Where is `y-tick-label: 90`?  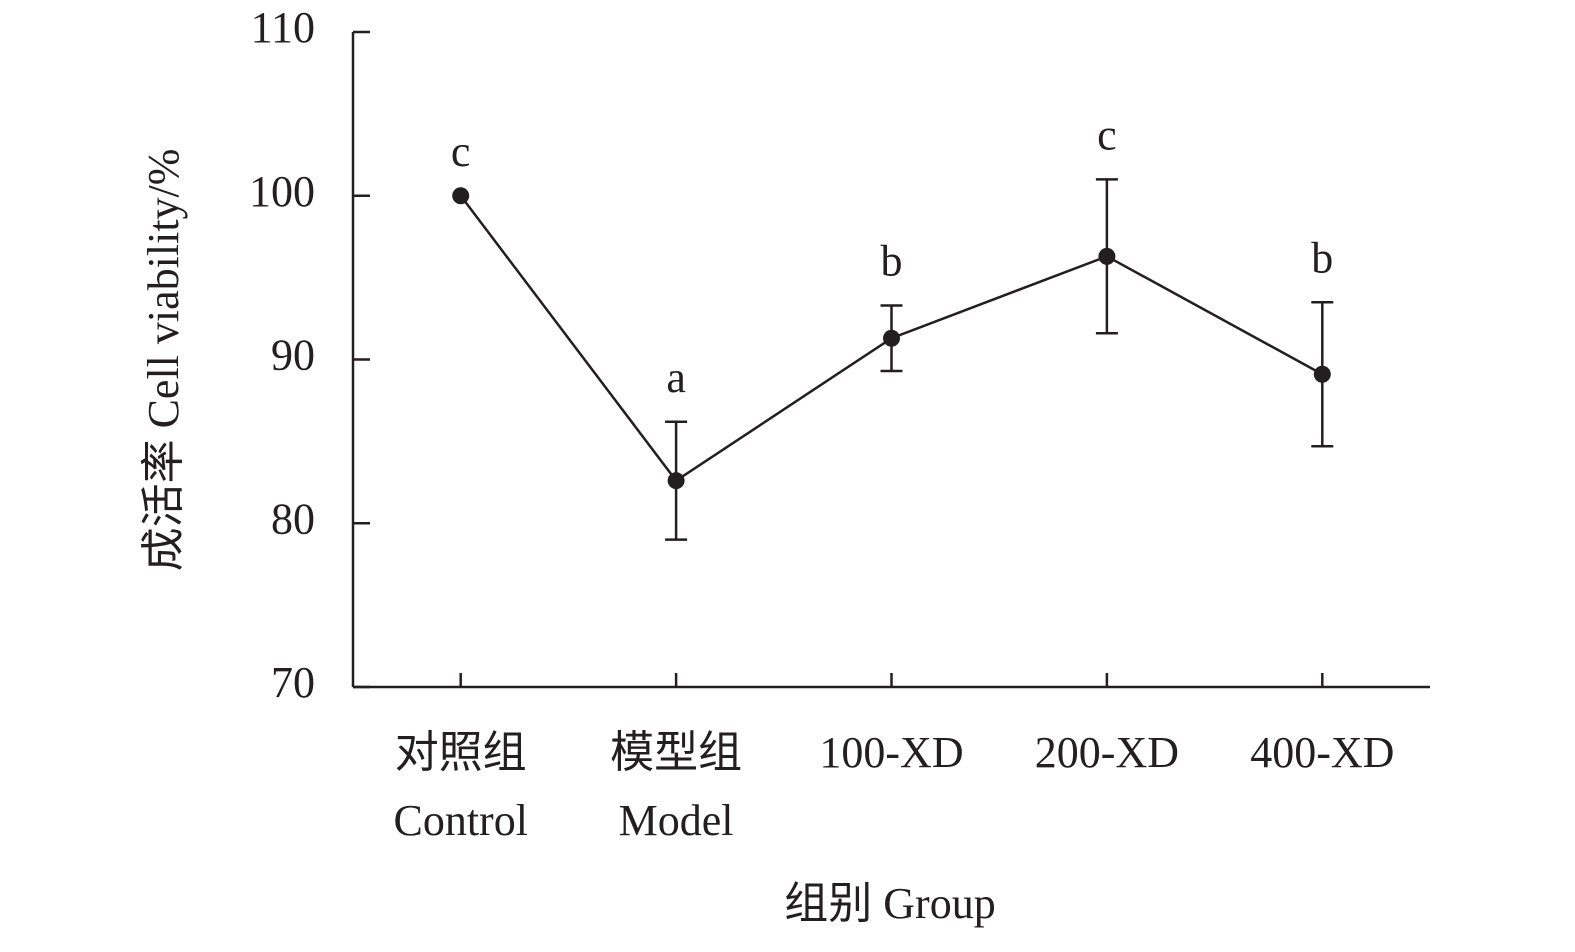 y-tick-label: 90 is located at coordinates (293, 355).